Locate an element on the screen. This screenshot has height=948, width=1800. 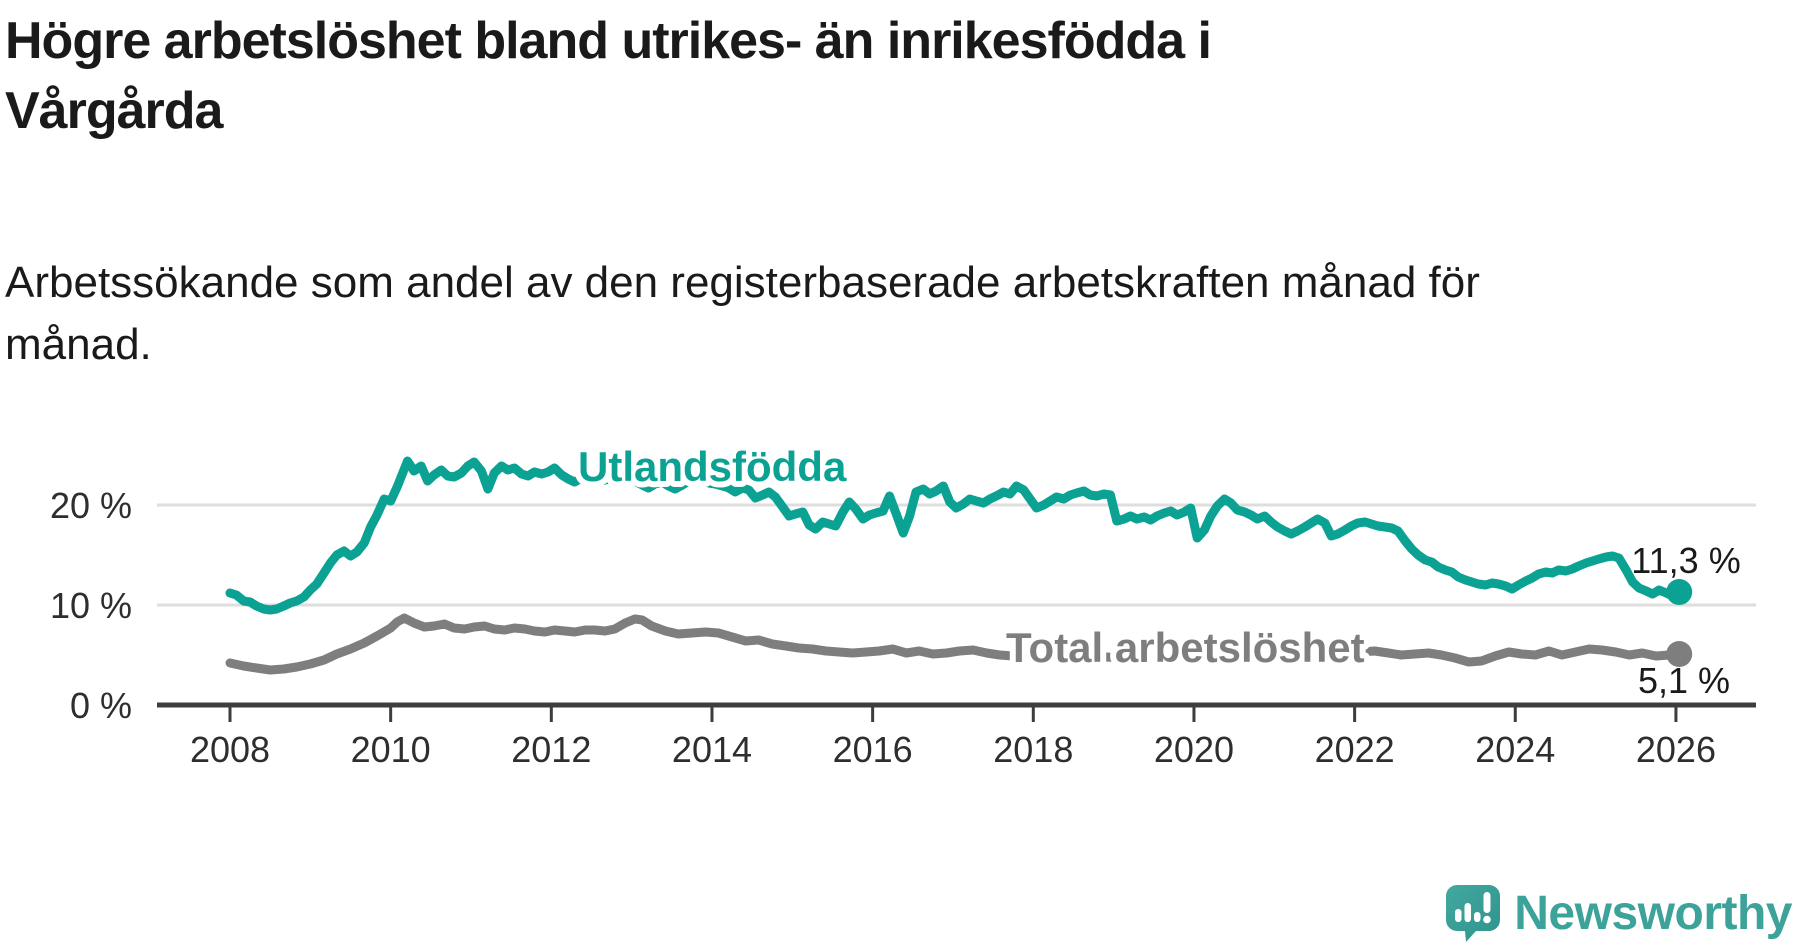
exclamation-dot is located at coordinates (1487, 919).